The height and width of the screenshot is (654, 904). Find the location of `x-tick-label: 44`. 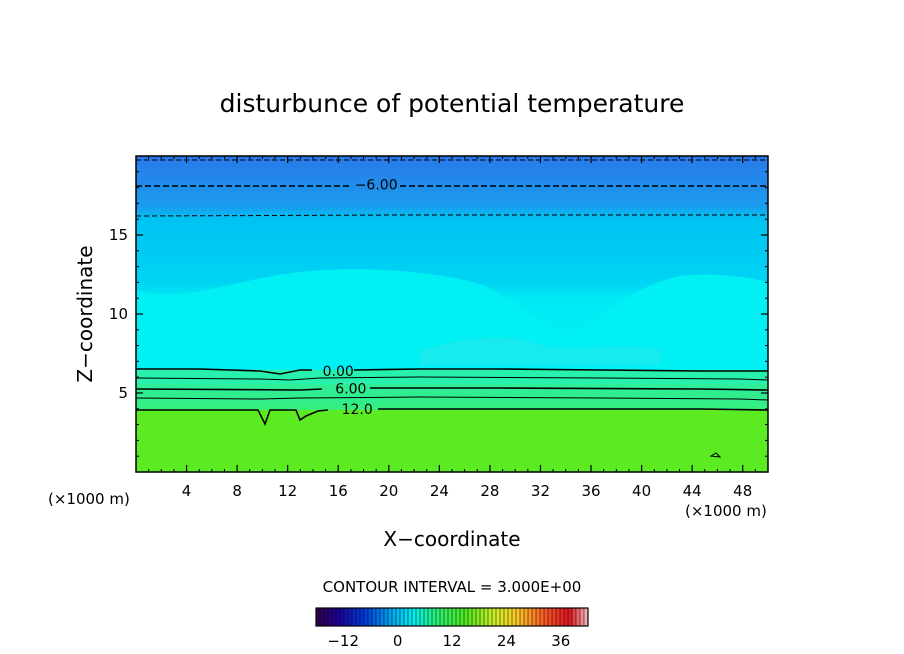

x-tick-label: 44 is located at coordinates (692, 491).